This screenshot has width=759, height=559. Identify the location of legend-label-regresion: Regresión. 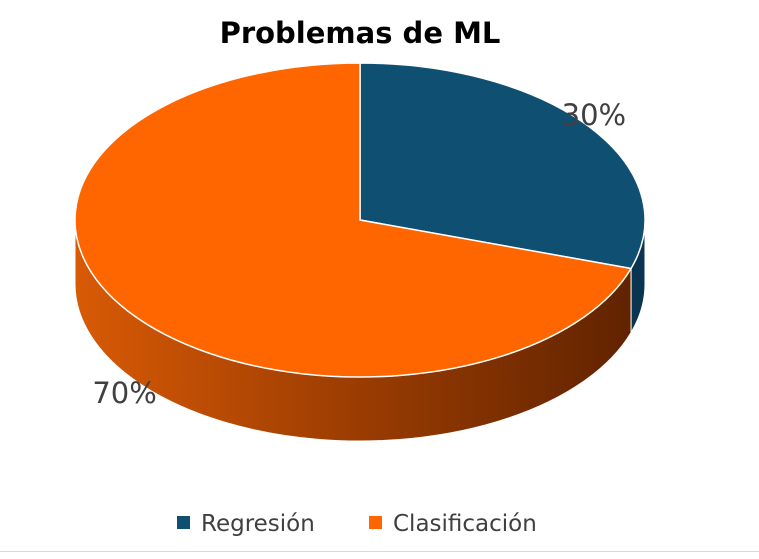
(258, 524).